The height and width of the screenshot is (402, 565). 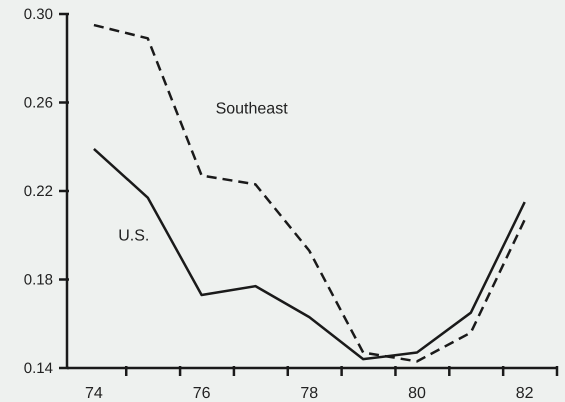 What do you see at coordinates (38, 14) in the screenshot?
I see `y-tick-label: 0.30` at bounding box center [38, 14].